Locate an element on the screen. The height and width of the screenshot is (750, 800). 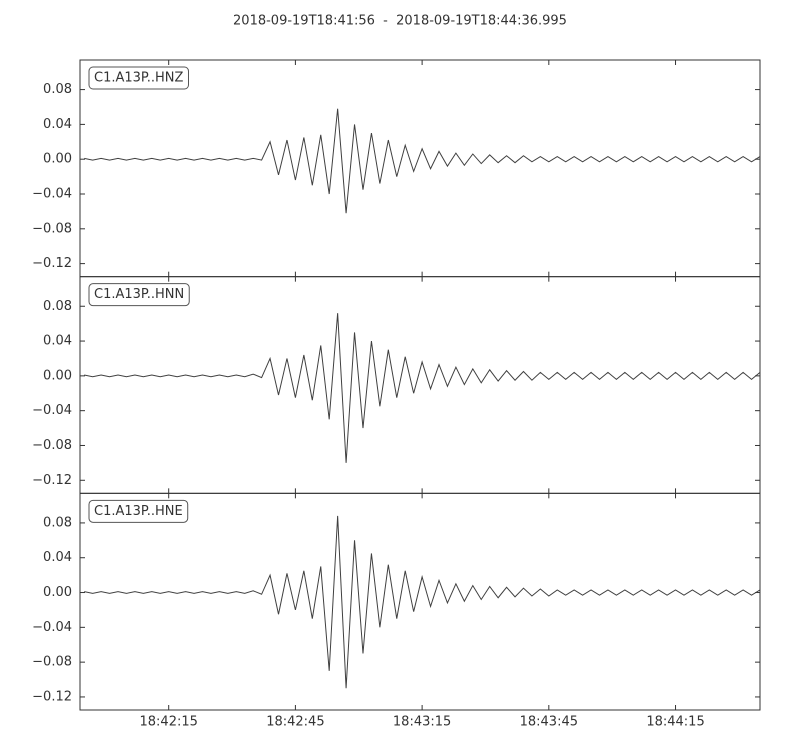
trace-label: C1.A13P..HNN is located at coordinates (139, 294).